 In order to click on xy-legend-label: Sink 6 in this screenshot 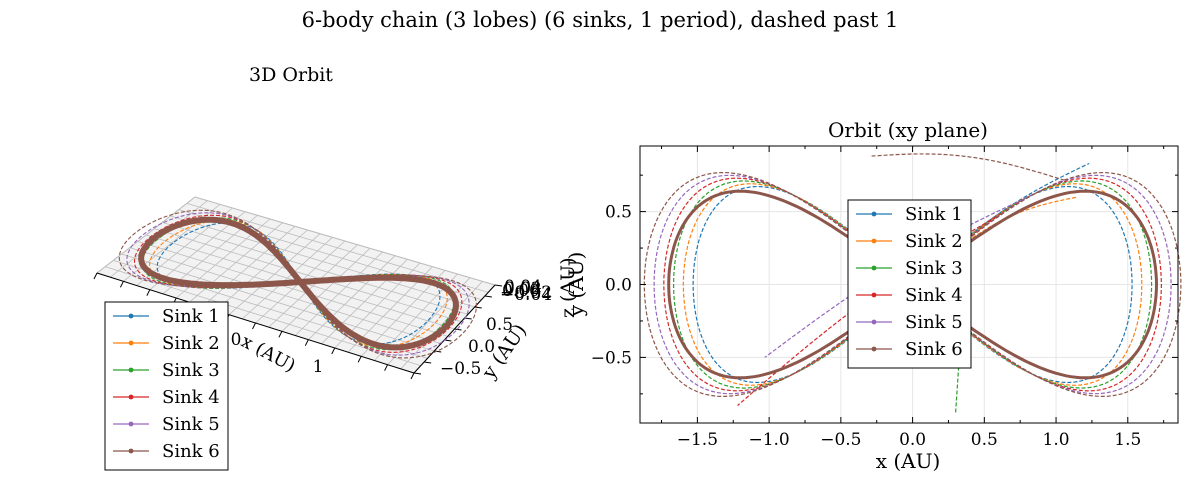, I will do `click(934, 349)`.